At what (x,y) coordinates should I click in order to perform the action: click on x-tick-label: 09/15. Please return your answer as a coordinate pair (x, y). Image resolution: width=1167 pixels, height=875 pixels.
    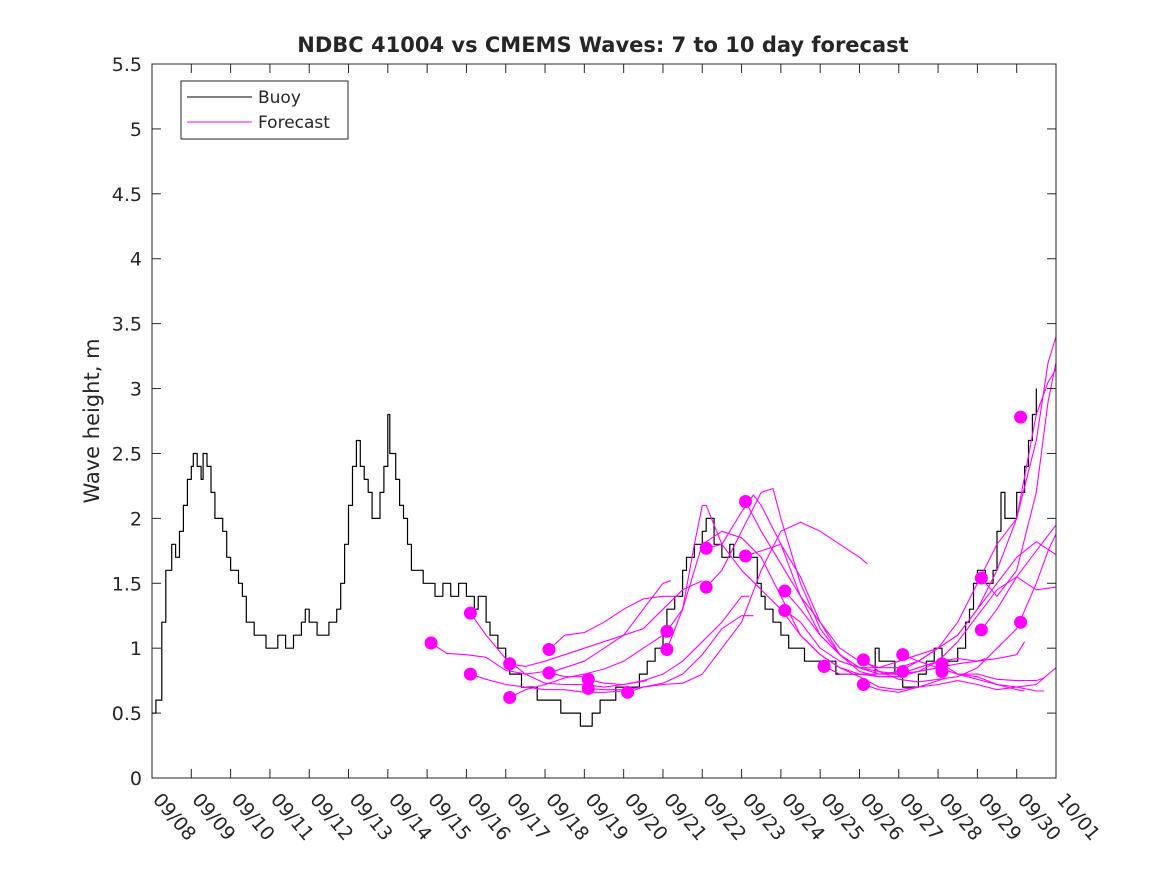
    Looking at the image, I should click on (449, 817).